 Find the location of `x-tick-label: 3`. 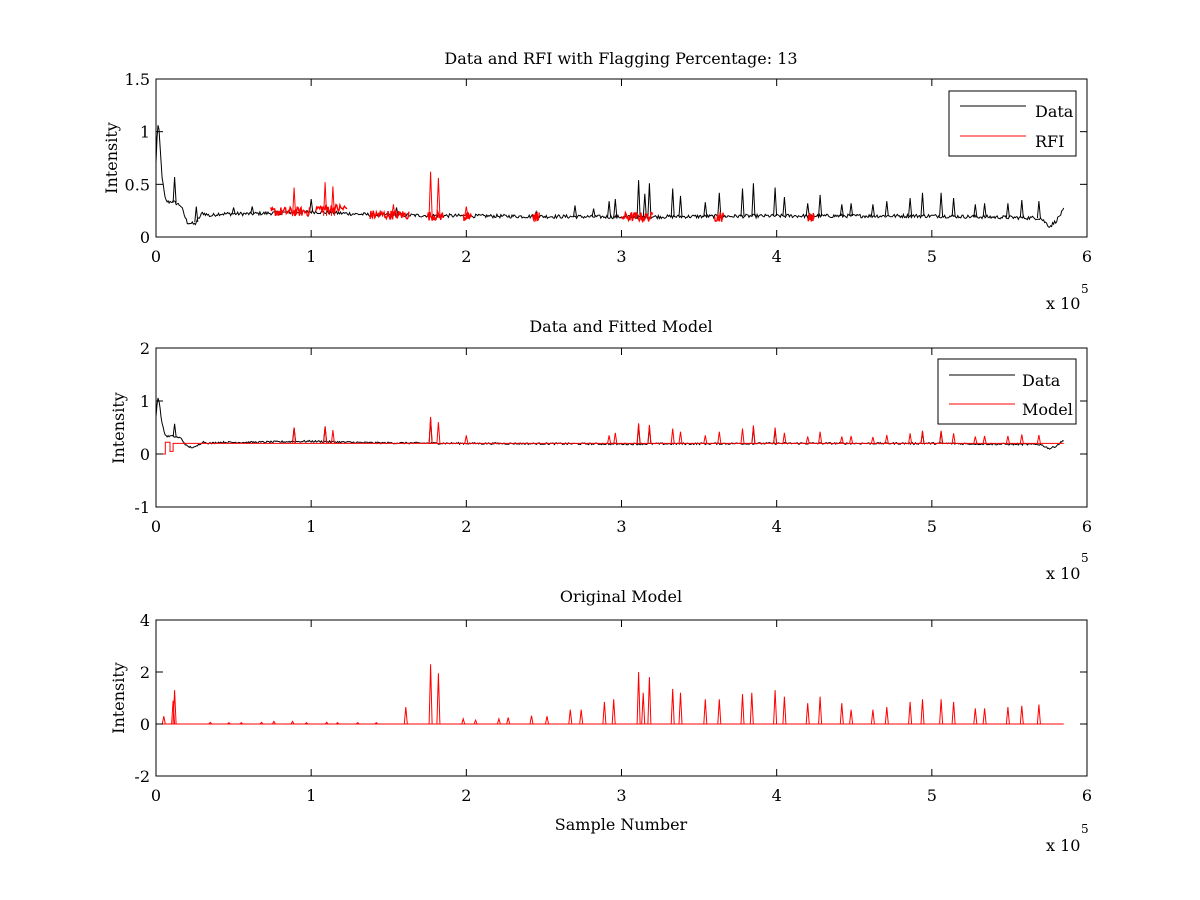

x-tick-label: 3 is located at coordinates (621, 526).